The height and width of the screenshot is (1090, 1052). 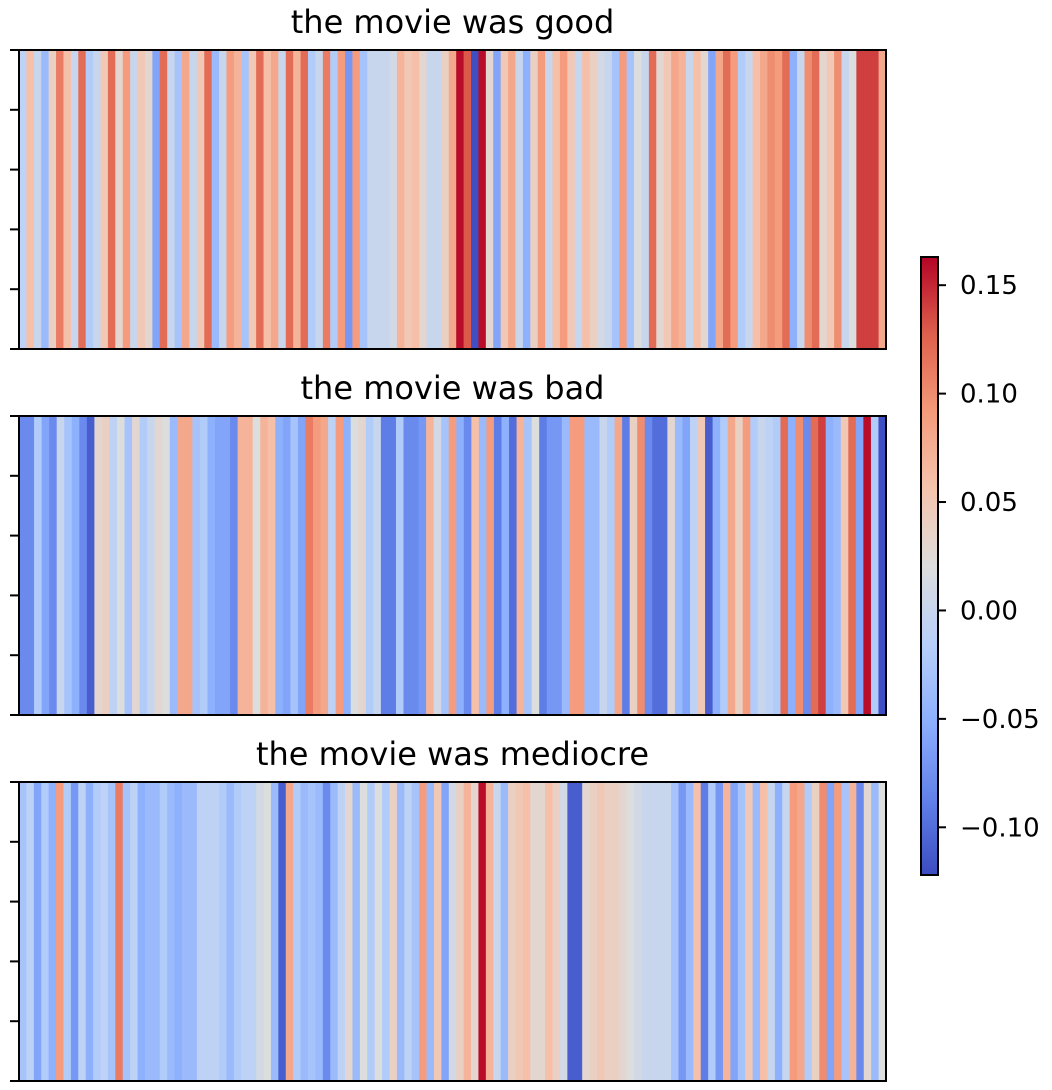 I want to click on panel-title: the movie was good, so click(x=453, y=22).